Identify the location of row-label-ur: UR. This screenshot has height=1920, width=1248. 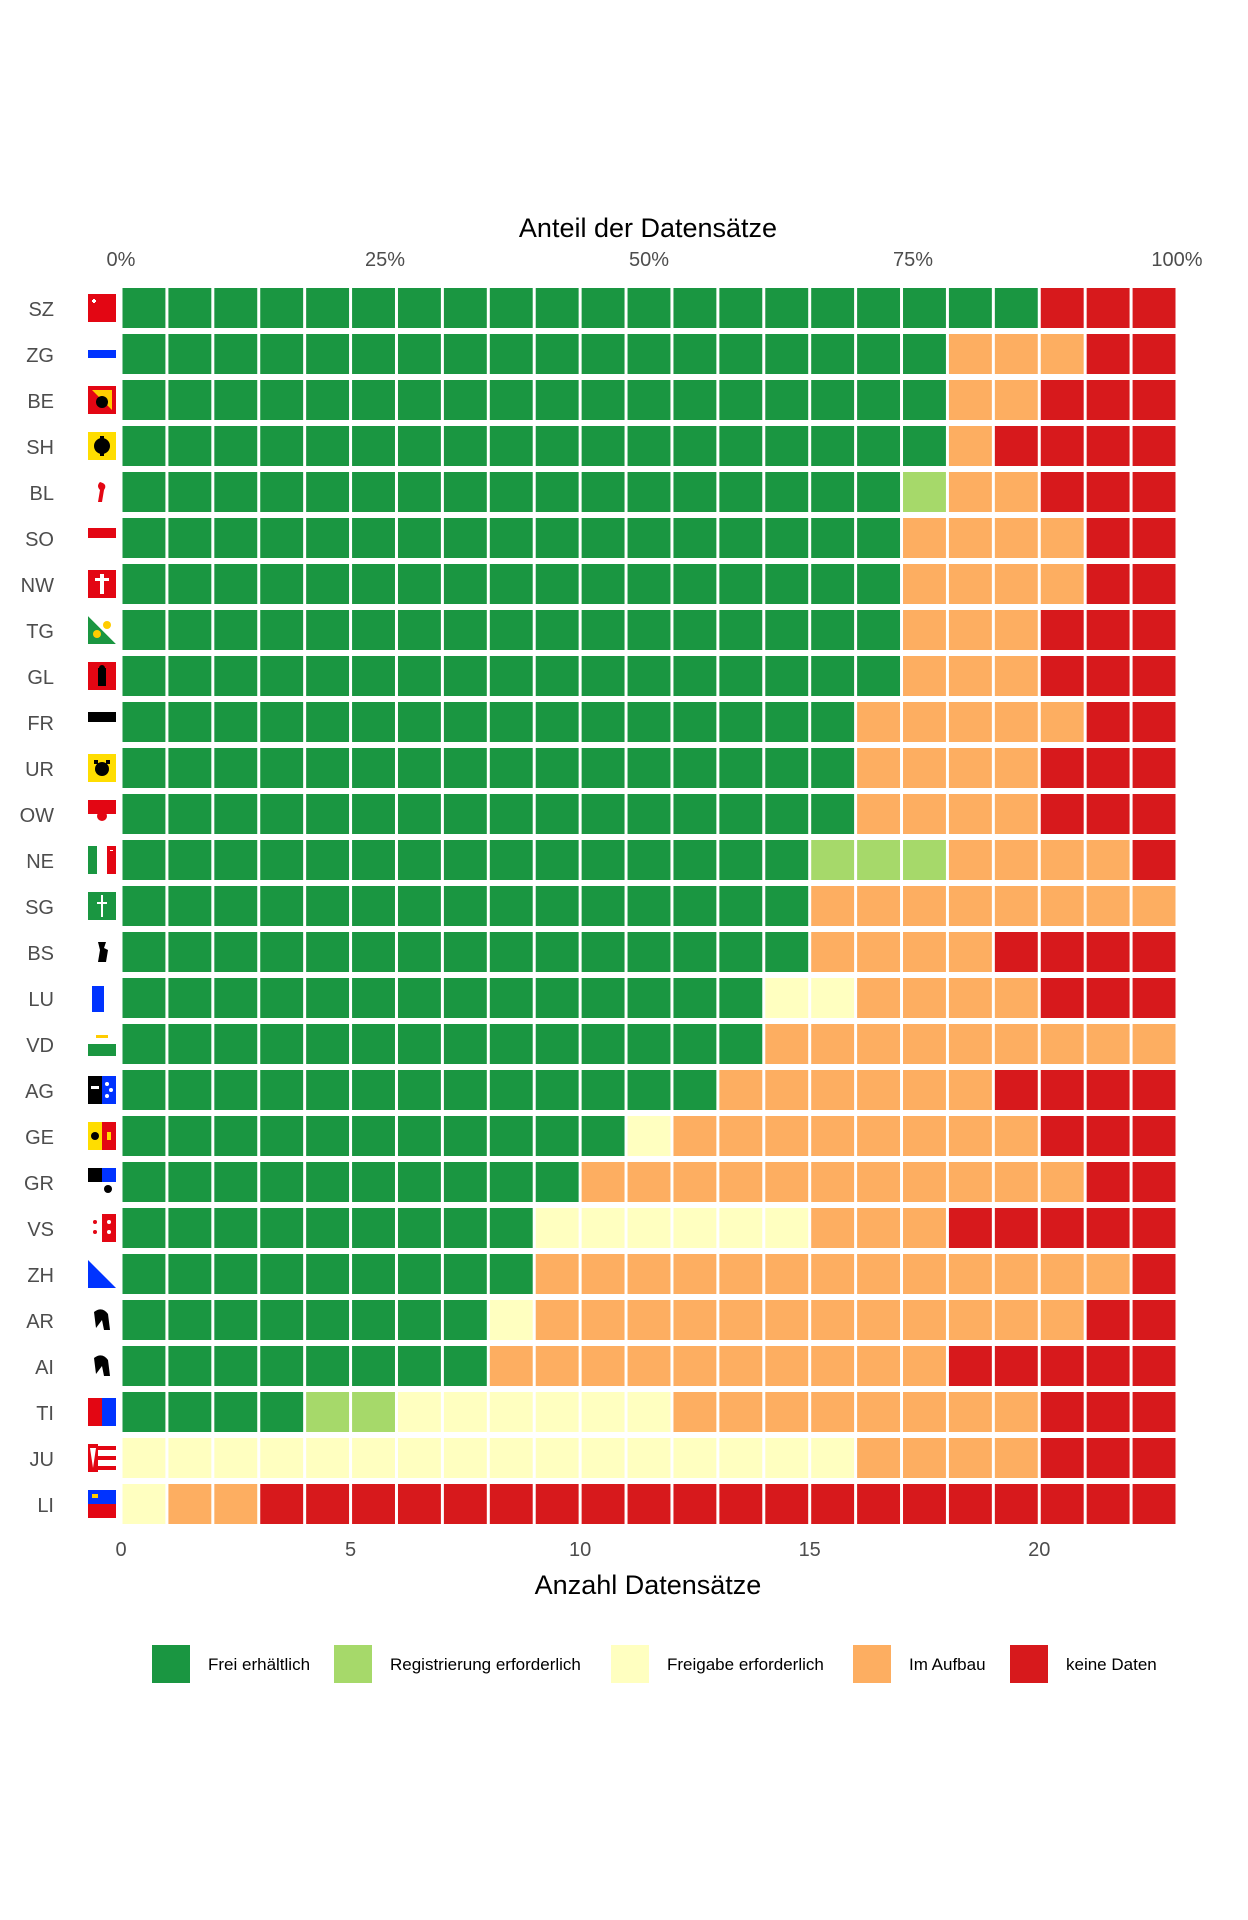
(39, 770).